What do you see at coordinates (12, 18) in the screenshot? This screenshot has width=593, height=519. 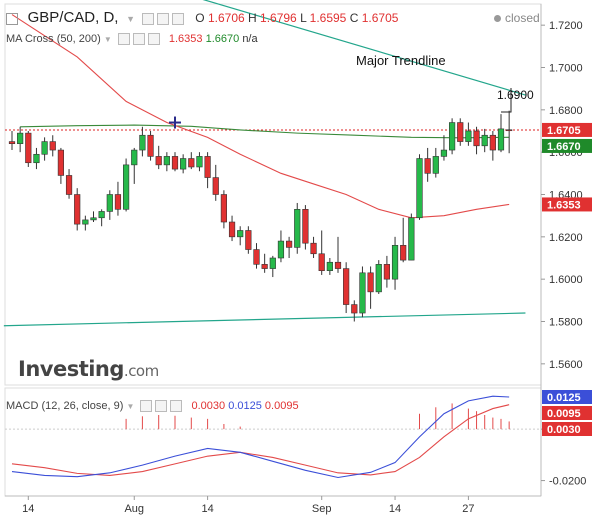 I see `menu-icon` at bounding box center [12, 18].